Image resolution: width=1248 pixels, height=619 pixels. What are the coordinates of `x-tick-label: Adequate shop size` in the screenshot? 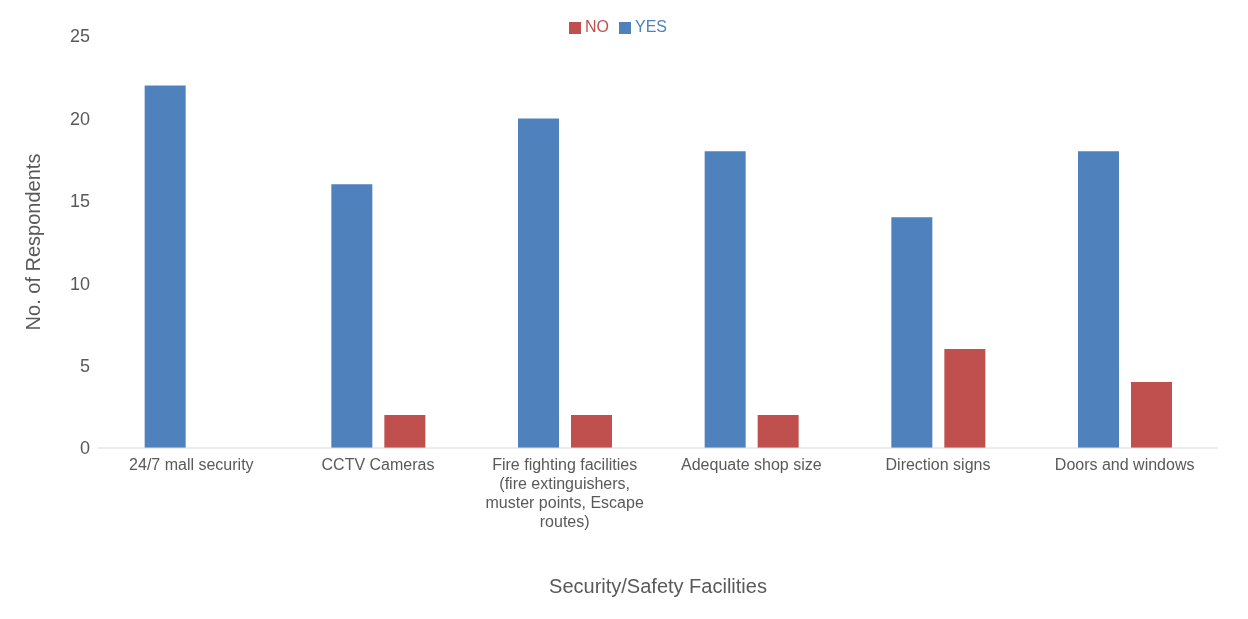 It's located at (751, 464).